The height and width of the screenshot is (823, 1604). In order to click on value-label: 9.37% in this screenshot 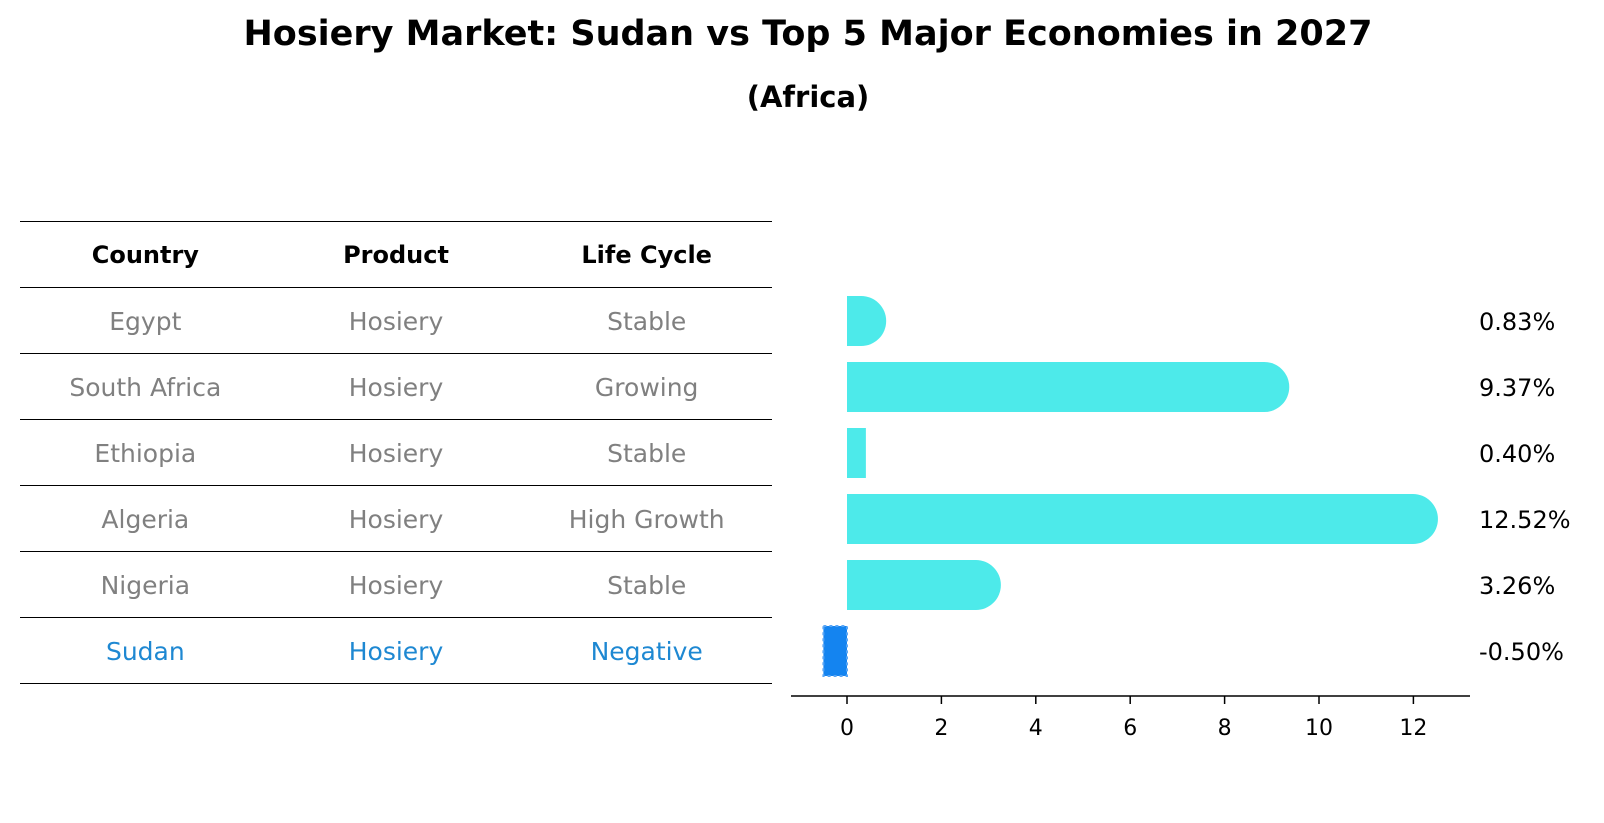, I will do `click(1517, 388)`.